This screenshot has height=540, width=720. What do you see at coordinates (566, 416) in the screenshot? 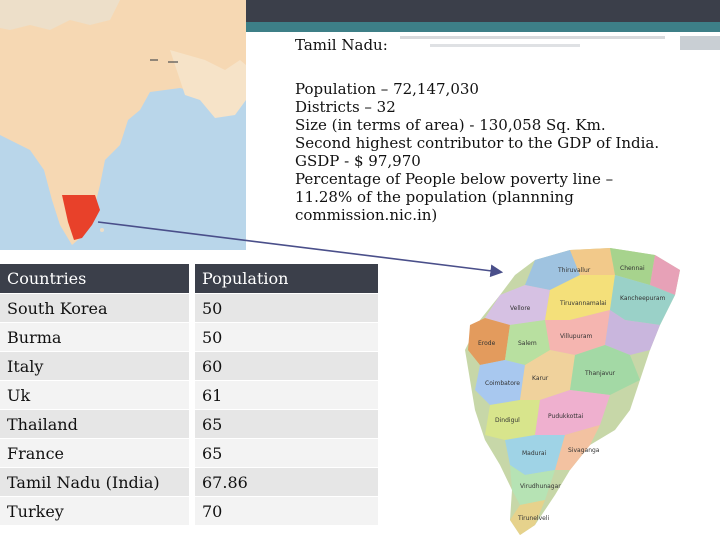
I see `svg-text: Pudukkottai` at bounding box center [566, 416].